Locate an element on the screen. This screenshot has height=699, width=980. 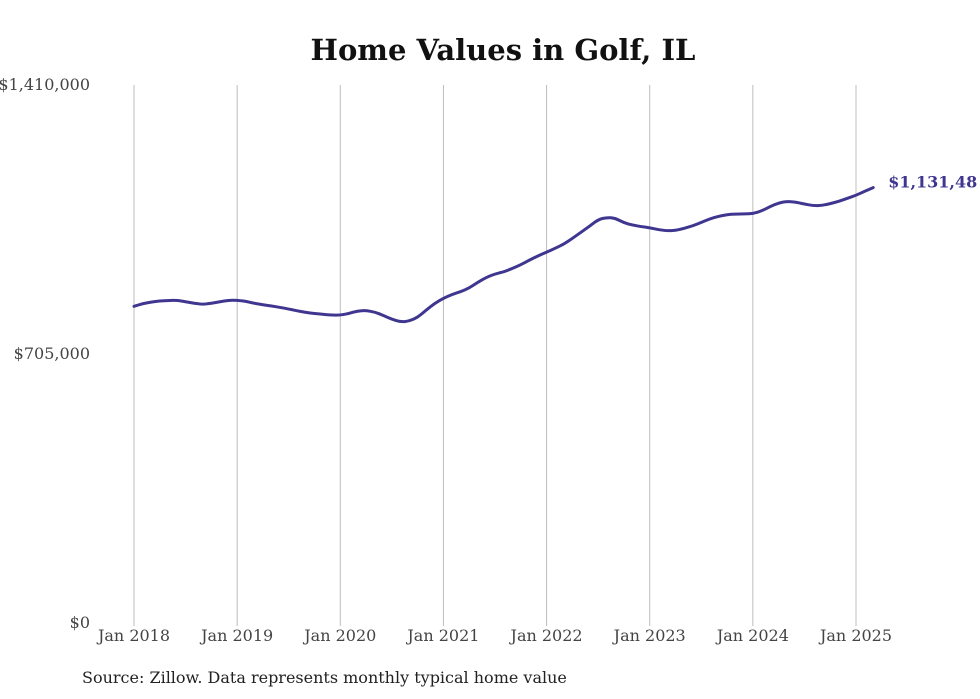
x-tick-label: Jan 2020 is located at coordinates (339, 635).